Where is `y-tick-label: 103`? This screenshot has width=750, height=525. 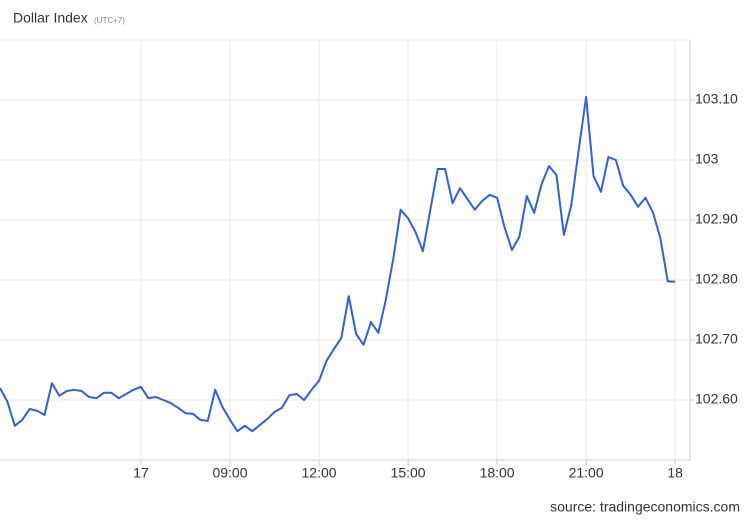
y-tick-label: 103 is located at coordinates (707, 159).